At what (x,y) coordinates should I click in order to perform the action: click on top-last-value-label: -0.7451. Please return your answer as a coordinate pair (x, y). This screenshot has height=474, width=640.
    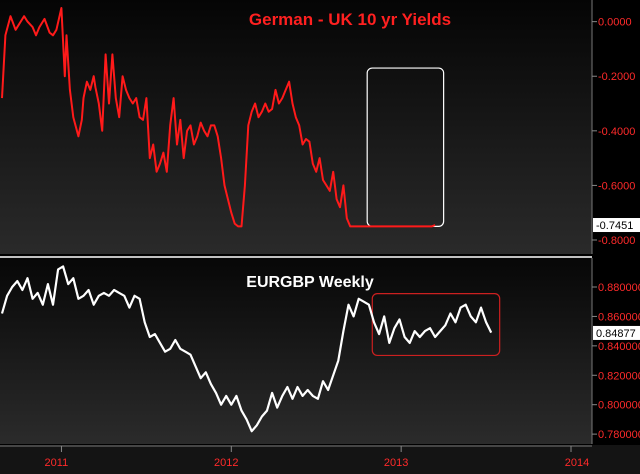
    Looking at the image, I should click on (614, 226).